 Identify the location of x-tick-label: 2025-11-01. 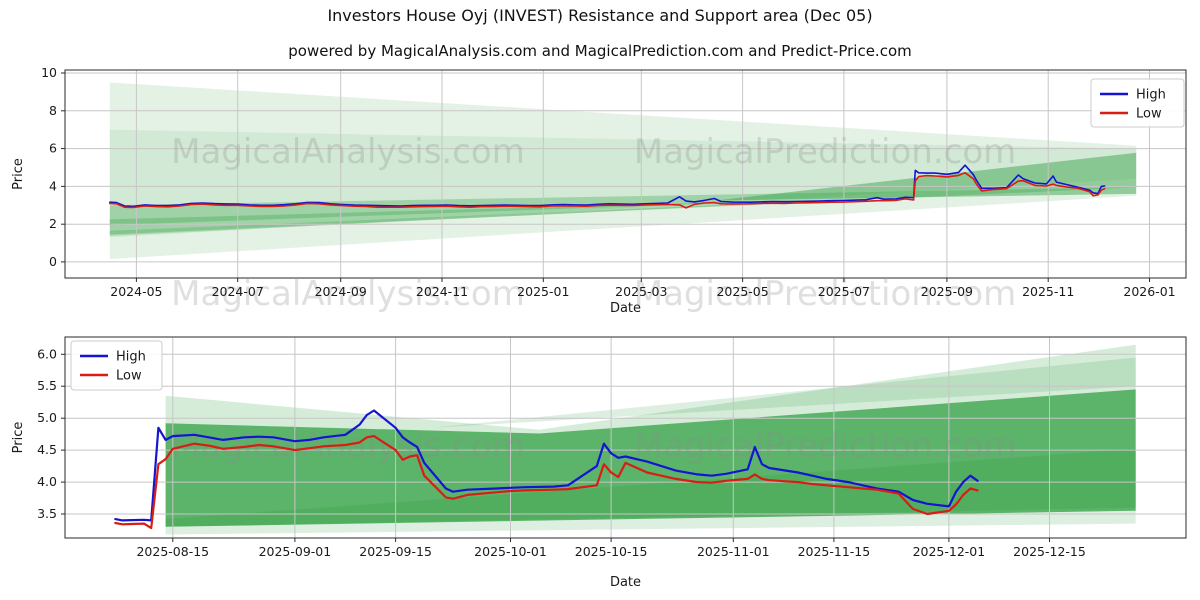
(733, 551).